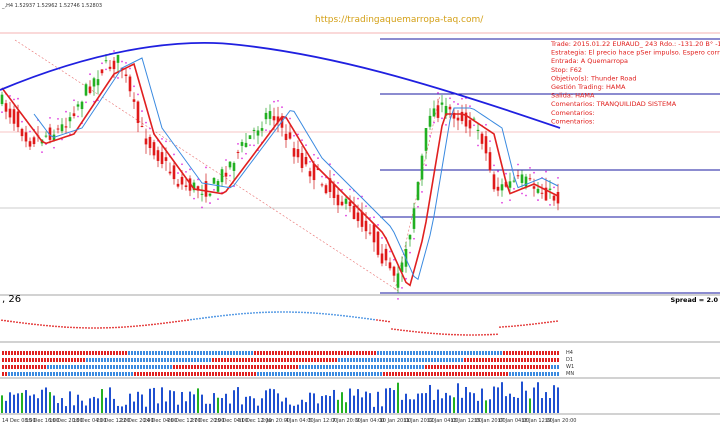 This screenshot has height=426, width=720. What do you see at coordinates (569, 360) in the screenshot?
I see `timeframe-label: D1` at bounding box center [569, 360].